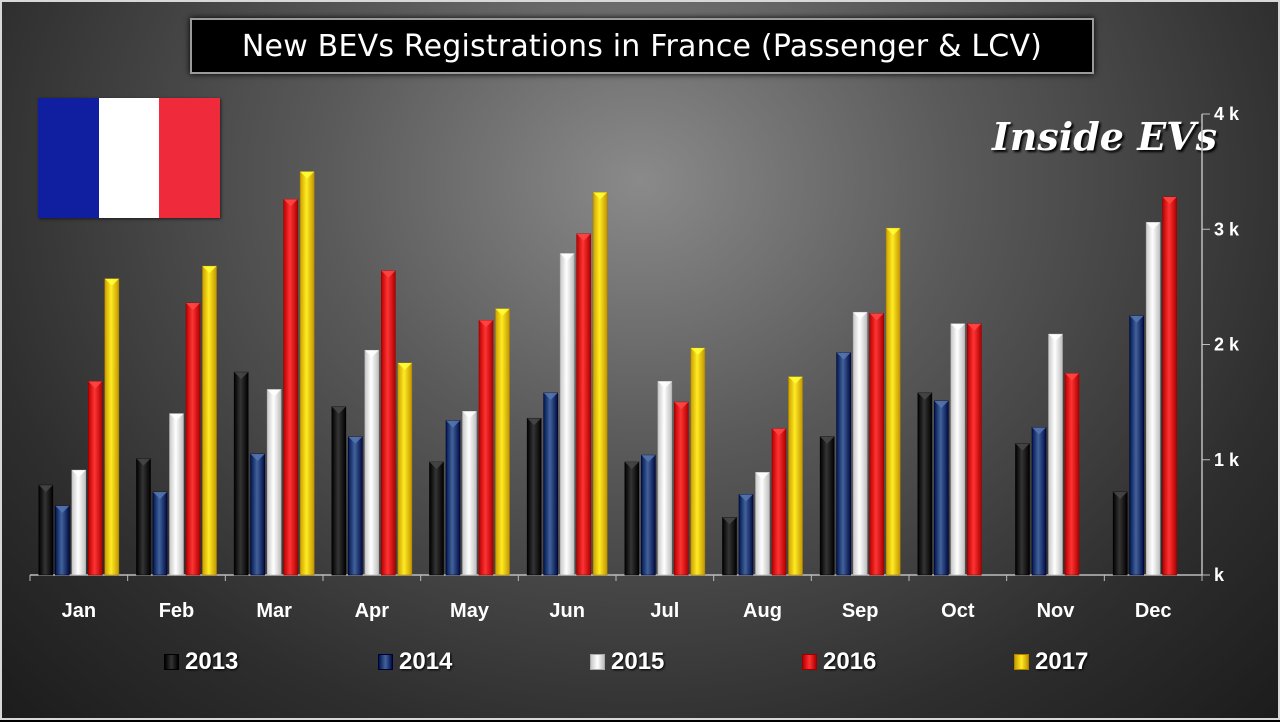  I want to click on bar-dec-2013, so click(1120, 533).